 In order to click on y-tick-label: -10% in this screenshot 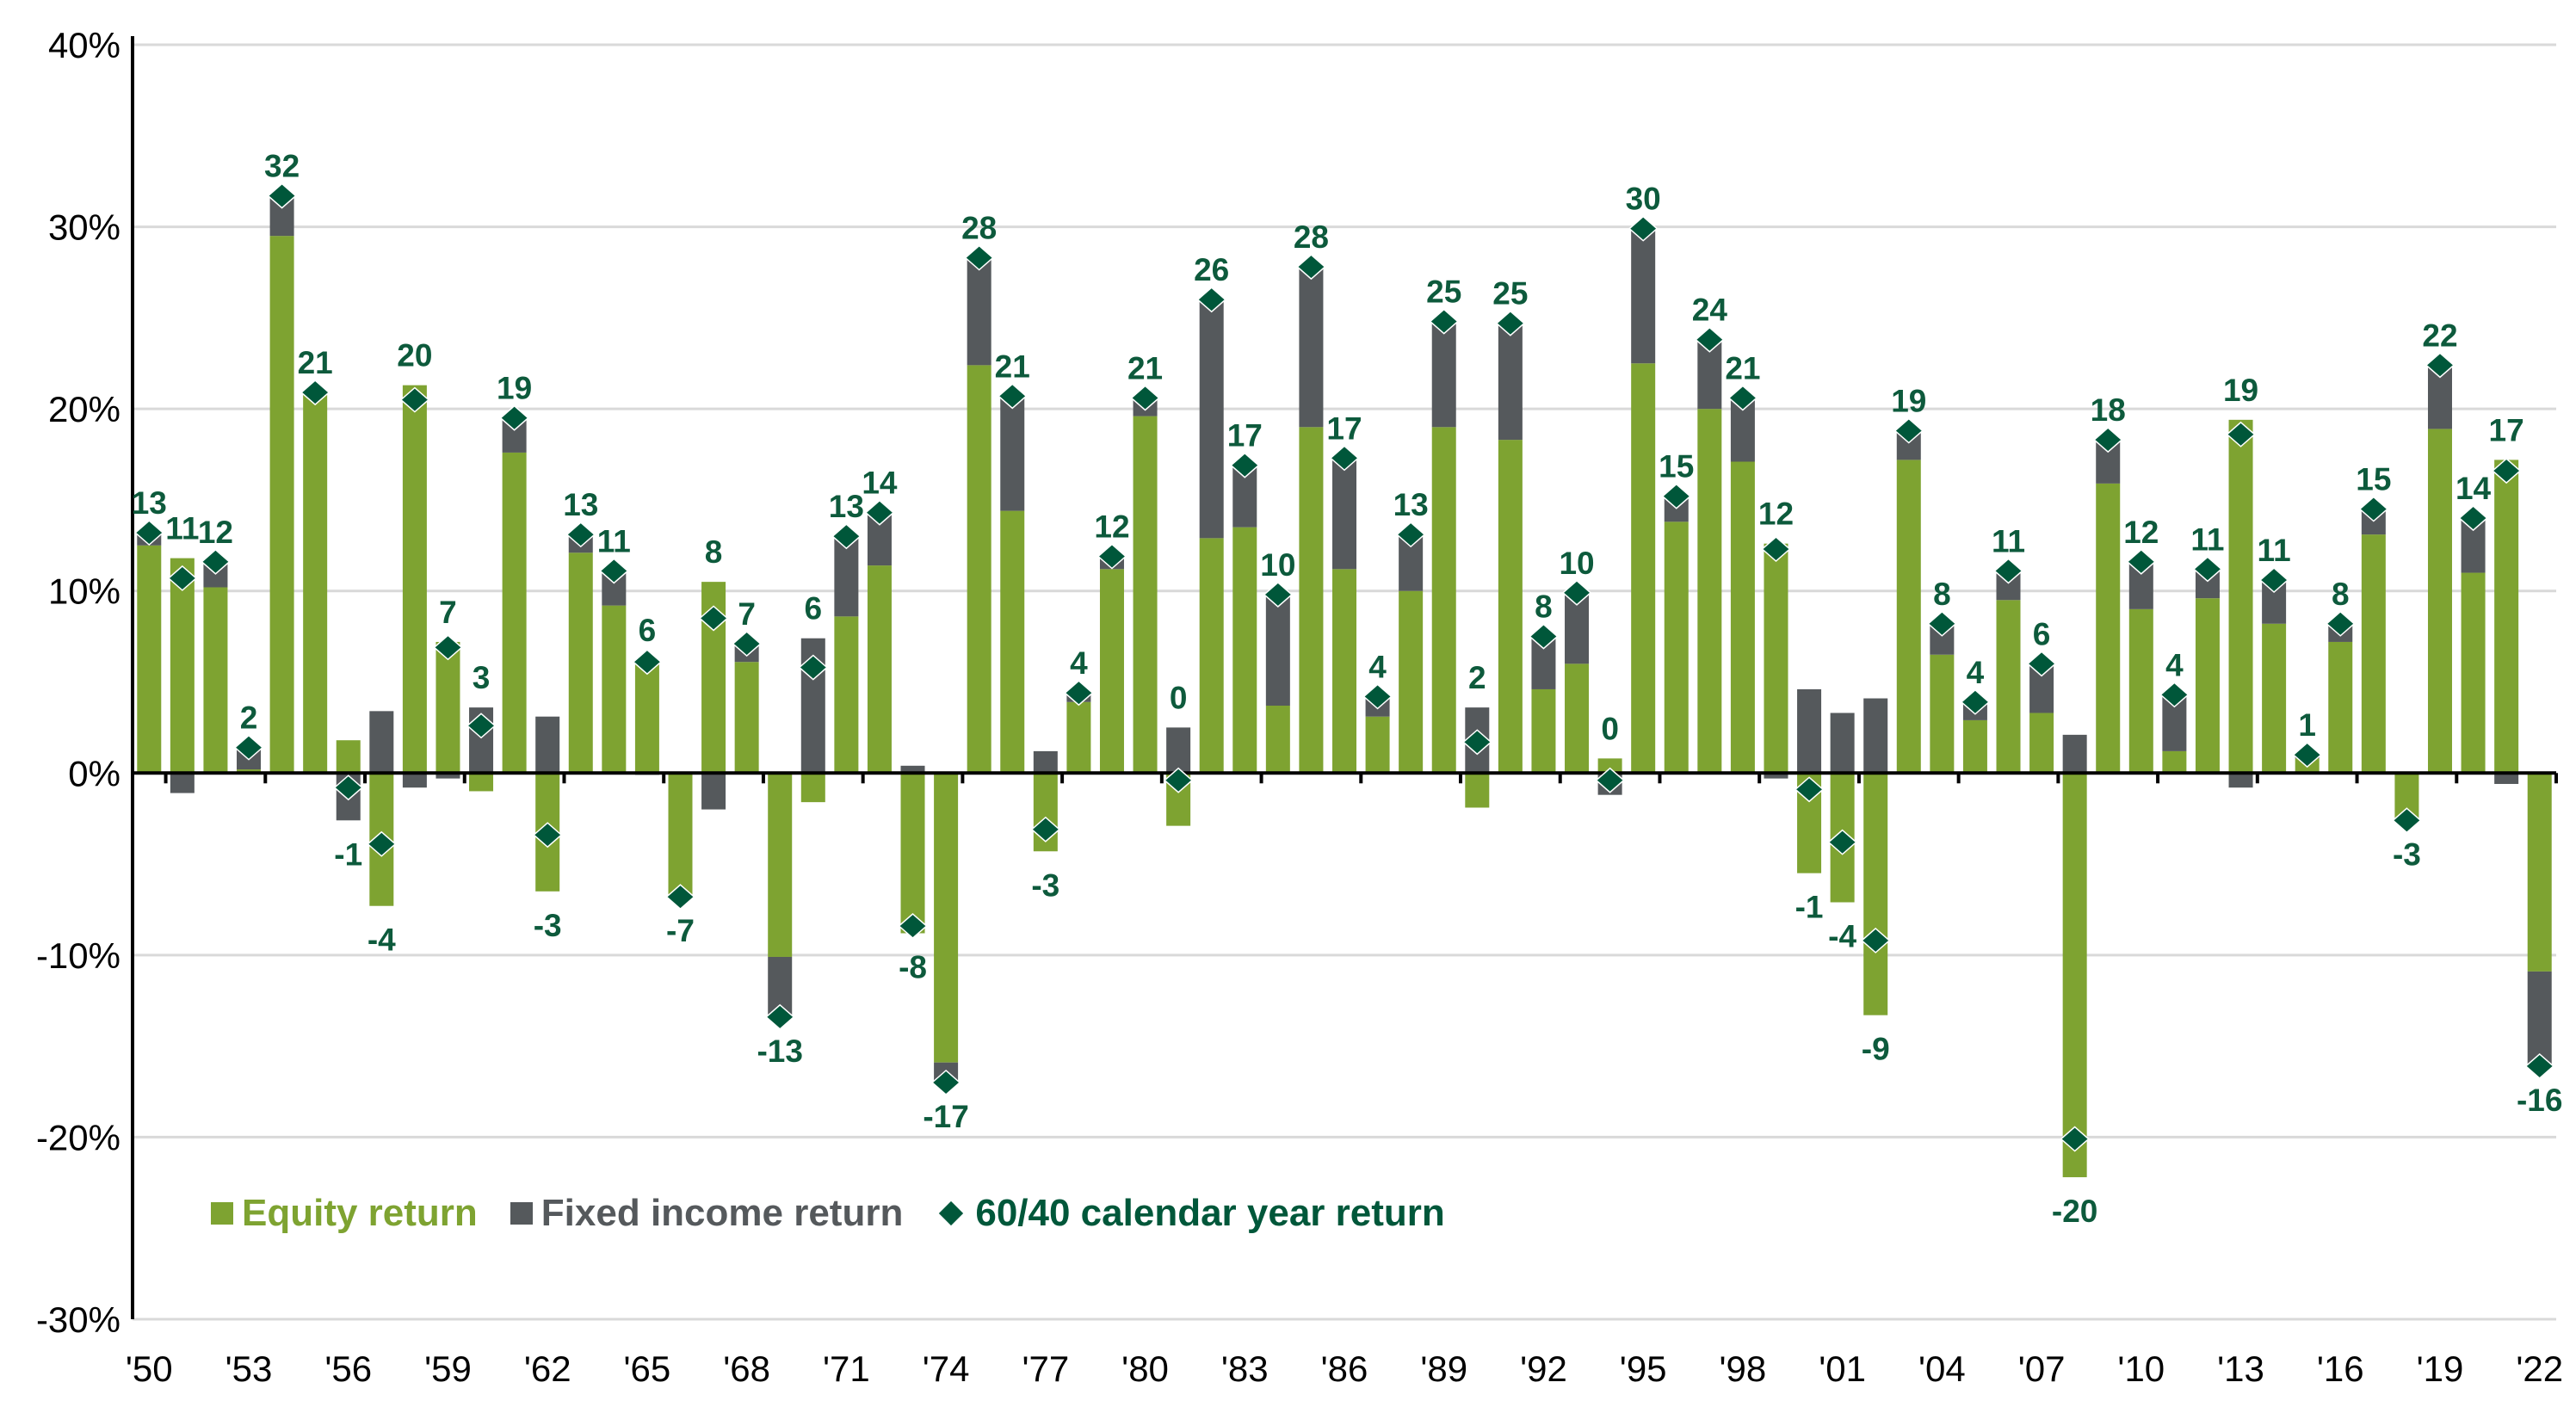, I will do `click(78, 955)`.